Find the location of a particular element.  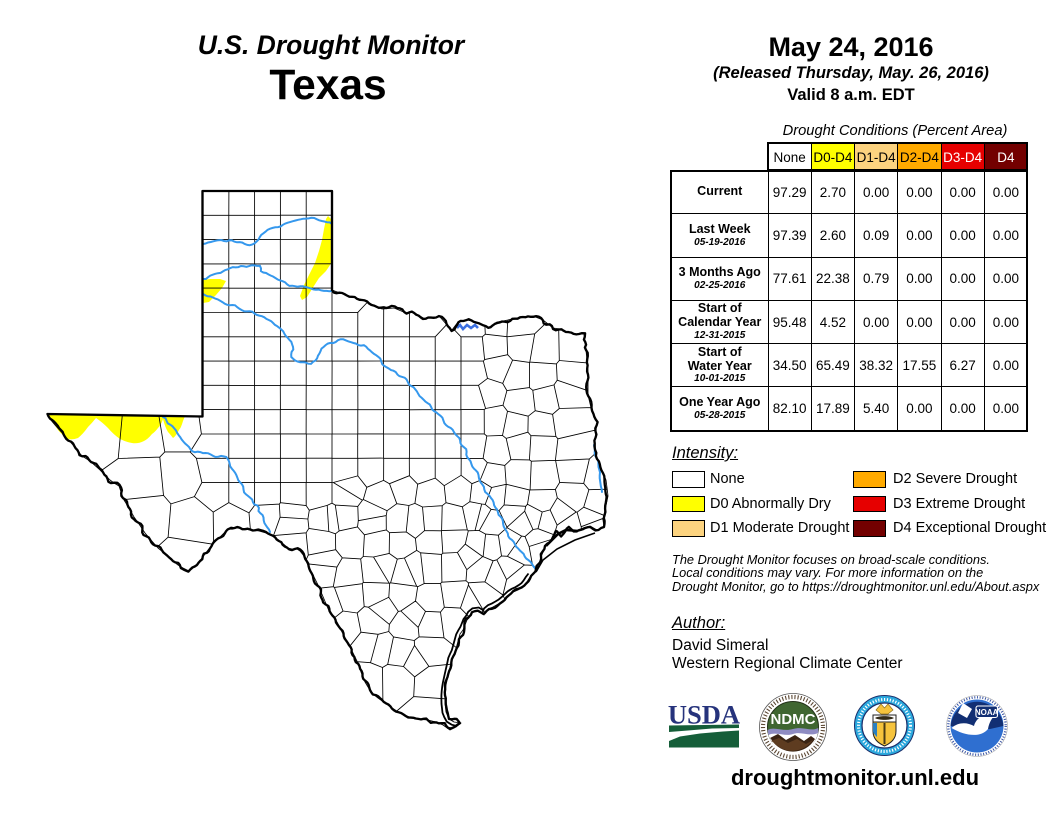

svg-text: USDA is located at coordinates (704, 715).